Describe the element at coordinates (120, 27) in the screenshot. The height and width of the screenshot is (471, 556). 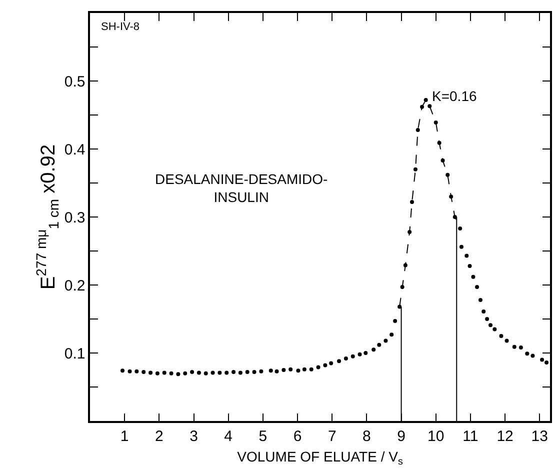
I see `annotation: SH-IV-8` at that location.